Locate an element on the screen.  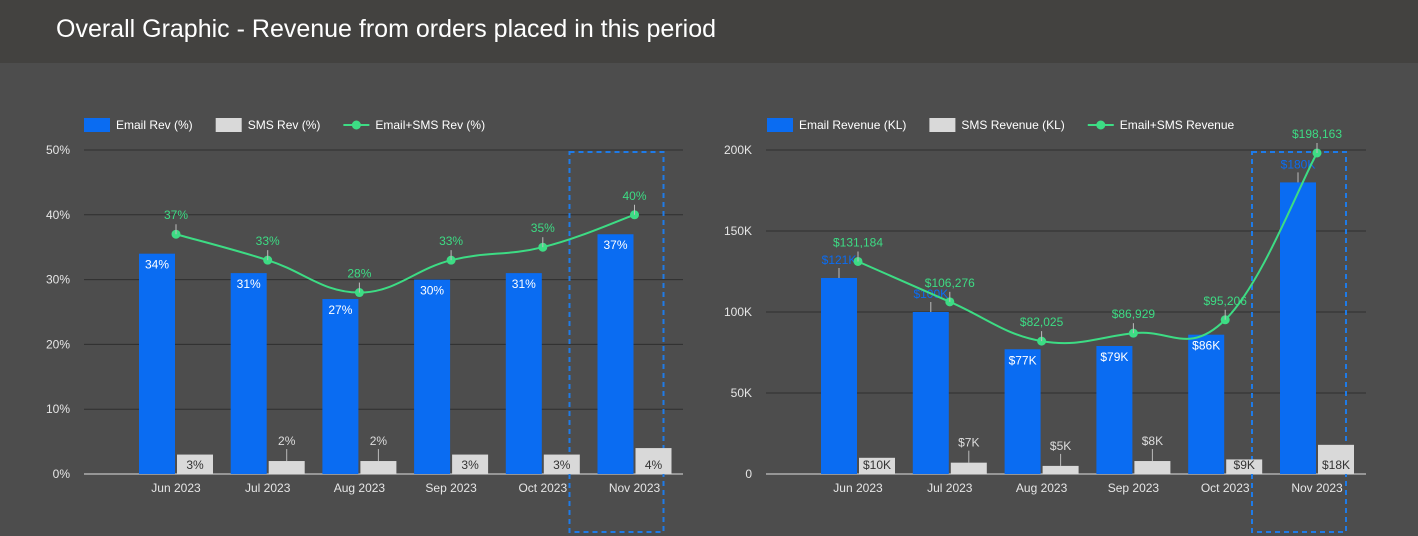
sms-bar-label: $9K is located at coordinates (1244, 465).